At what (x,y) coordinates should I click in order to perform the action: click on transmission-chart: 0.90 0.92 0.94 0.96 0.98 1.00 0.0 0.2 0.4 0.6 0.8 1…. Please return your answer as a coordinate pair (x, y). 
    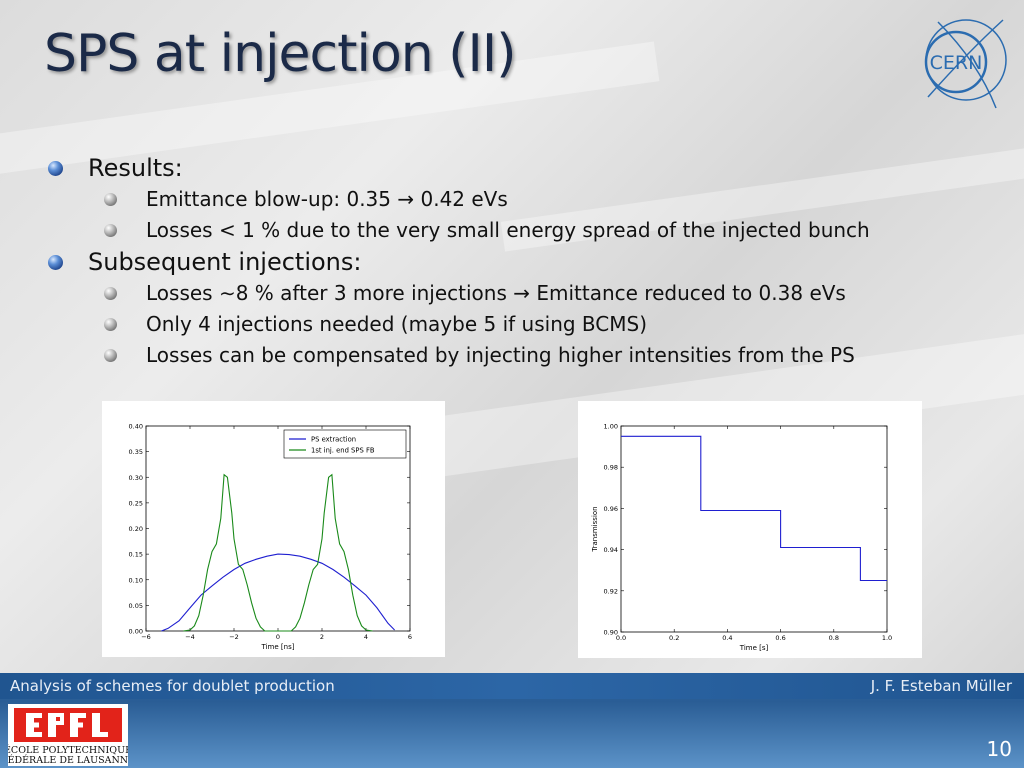
    Looking at the image, I should click on (750, 529).